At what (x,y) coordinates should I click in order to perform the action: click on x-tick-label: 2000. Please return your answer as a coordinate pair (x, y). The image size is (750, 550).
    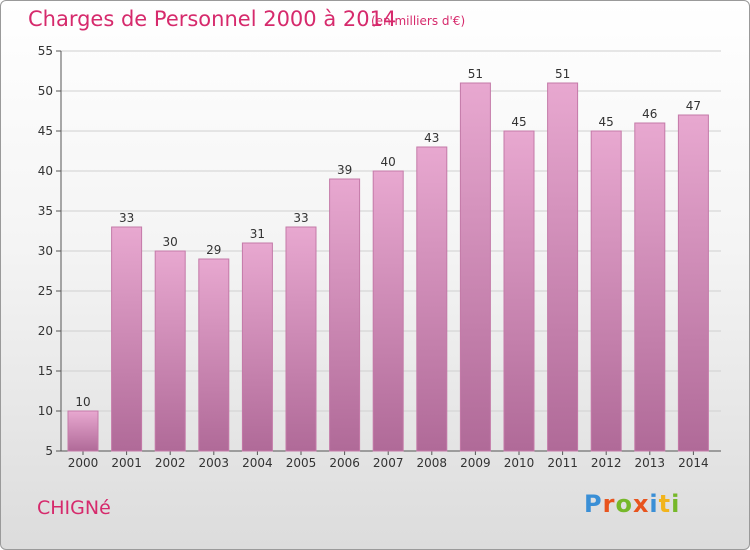
    Looking at the image, I should click on (83, 463).